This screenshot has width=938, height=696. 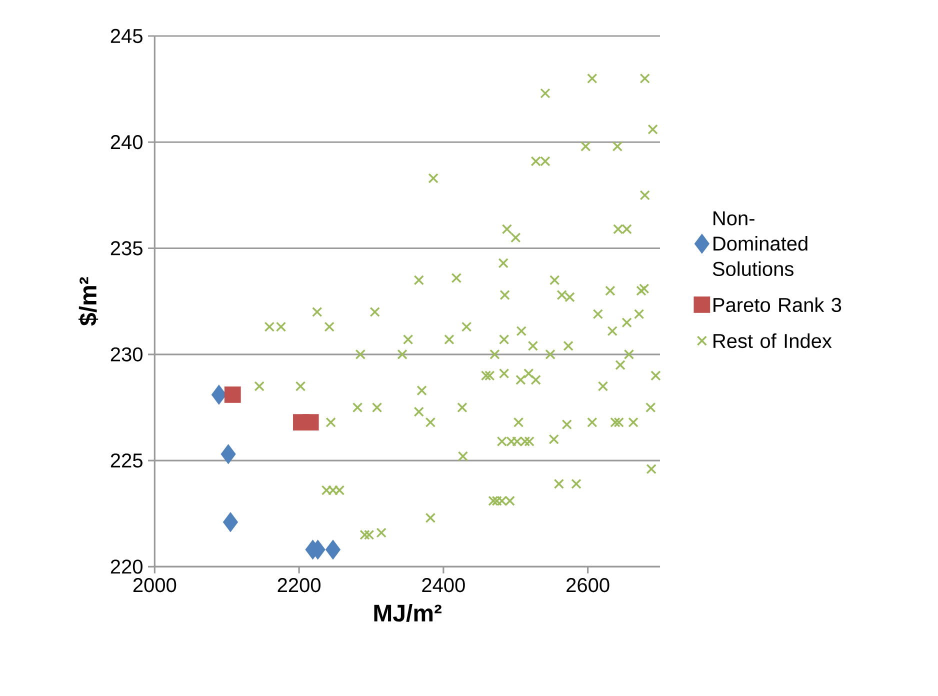 What do you see at coordinates (588, 585) in the screenshot?
I see `x-tick-label: 2600` at bounding box center [588, 585].